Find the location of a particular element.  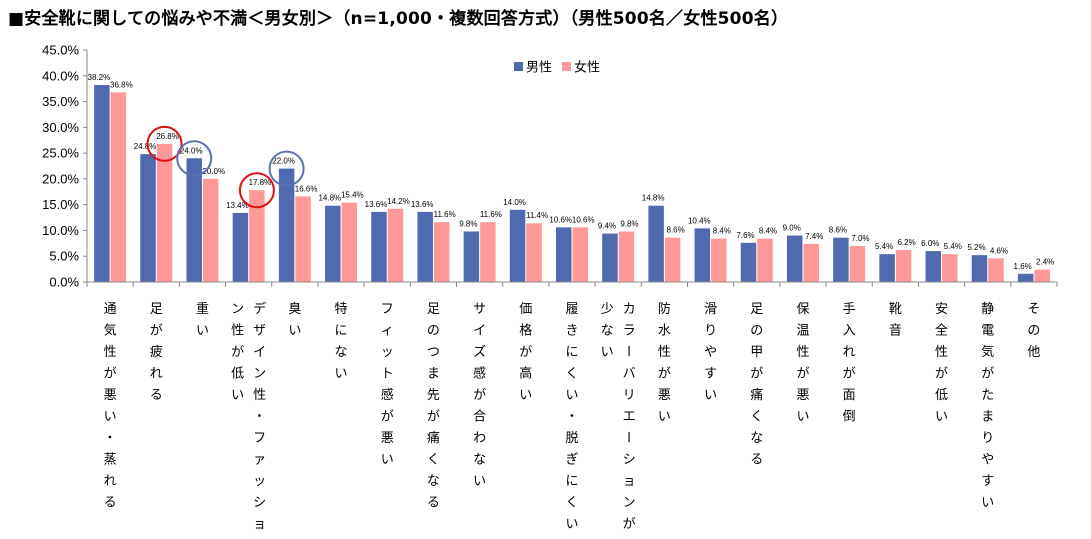

y-tick-label: 40.0% is located at coordinates (60, 75).